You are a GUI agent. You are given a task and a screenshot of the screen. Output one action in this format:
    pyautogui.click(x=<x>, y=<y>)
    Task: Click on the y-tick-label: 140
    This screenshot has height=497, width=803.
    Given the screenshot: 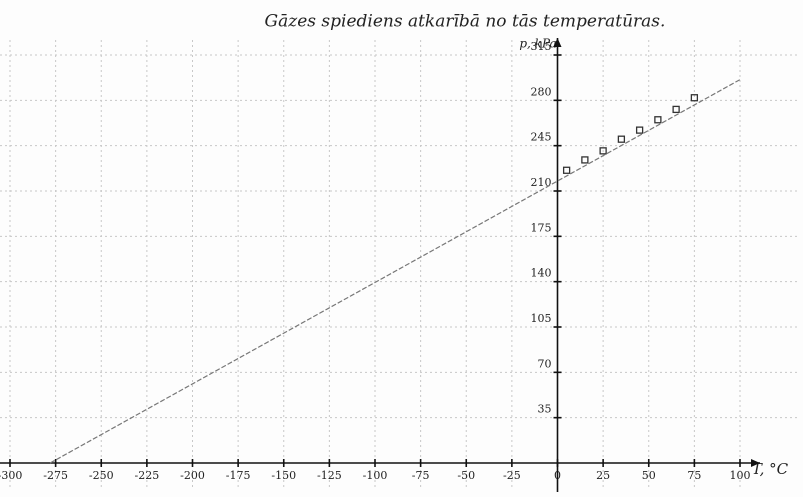 What is the action you would take?
    pyautogui.click(x=541, y=273)
    